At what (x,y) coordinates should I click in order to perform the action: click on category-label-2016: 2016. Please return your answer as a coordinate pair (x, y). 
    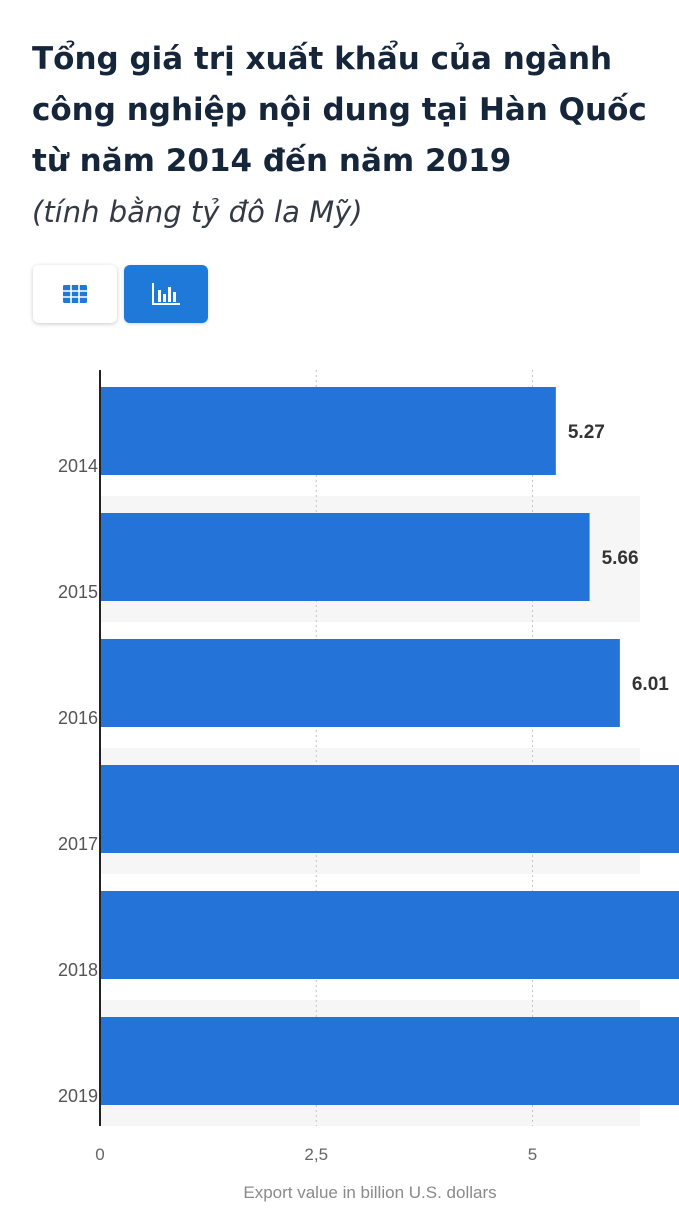
    Looking at the image, I should click on (78, 718).